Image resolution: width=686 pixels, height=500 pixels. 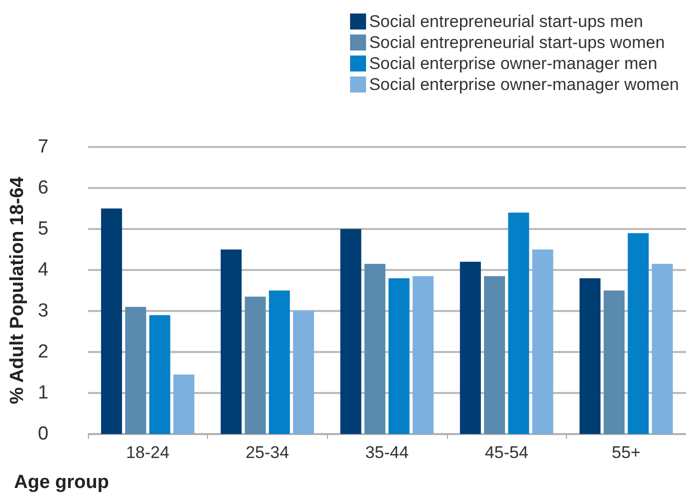 I want to click on x-tick-label: 35-44, so click(x=387, y=452).